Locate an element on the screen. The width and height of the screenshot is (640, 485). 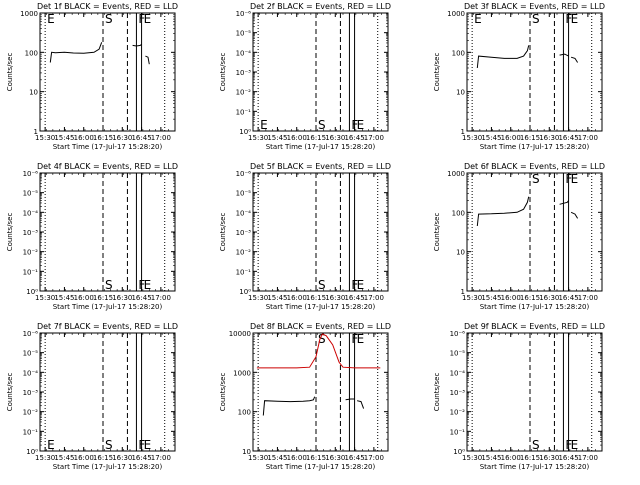
plot-title: Det 7f BLACK = Events, RED = LLD is located at coordinates (107, 326).